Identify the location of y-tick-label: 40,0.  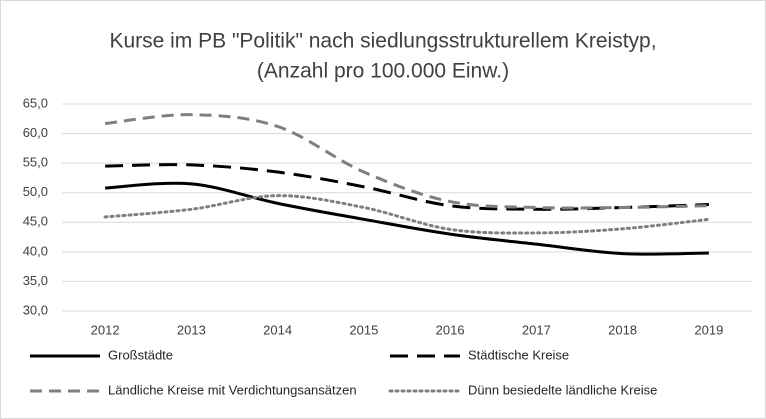
(35, 250).